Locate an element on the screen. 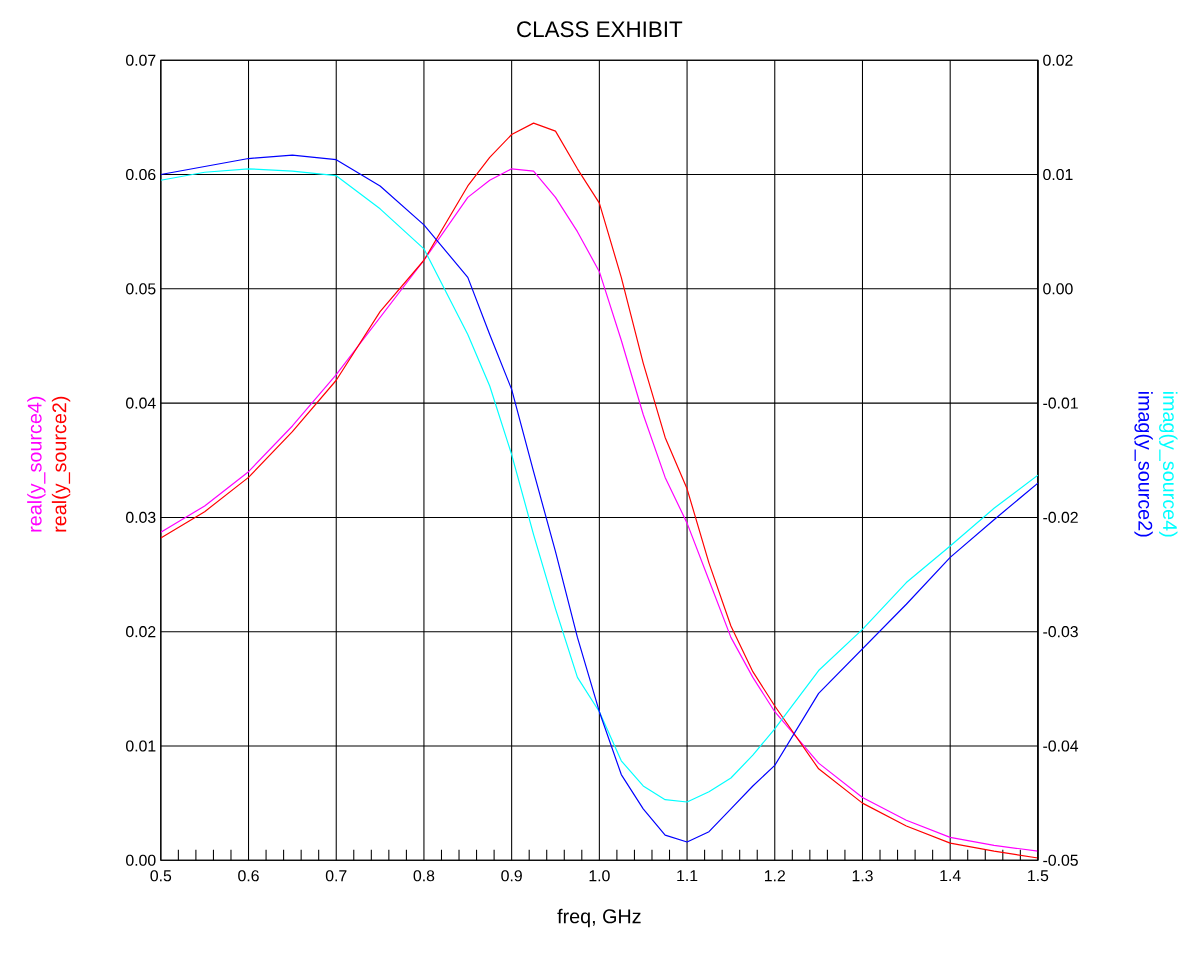 The image size is (1189, 961). x-tick-label: 1.5 is located at coordinates (1038, 876).